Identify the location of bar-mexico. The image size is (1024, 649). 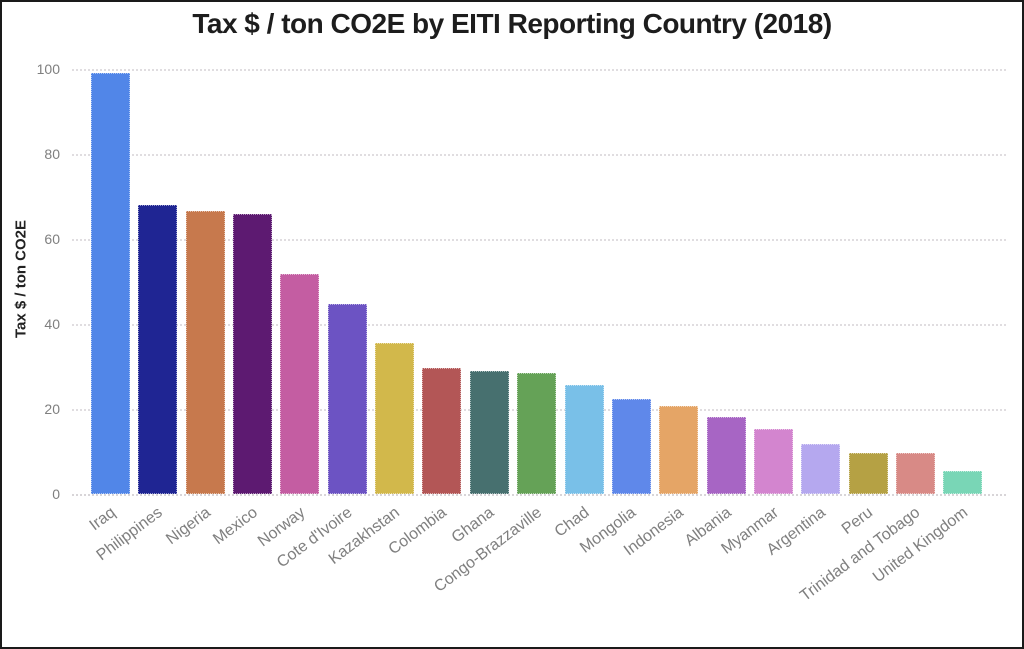
(253, 354).